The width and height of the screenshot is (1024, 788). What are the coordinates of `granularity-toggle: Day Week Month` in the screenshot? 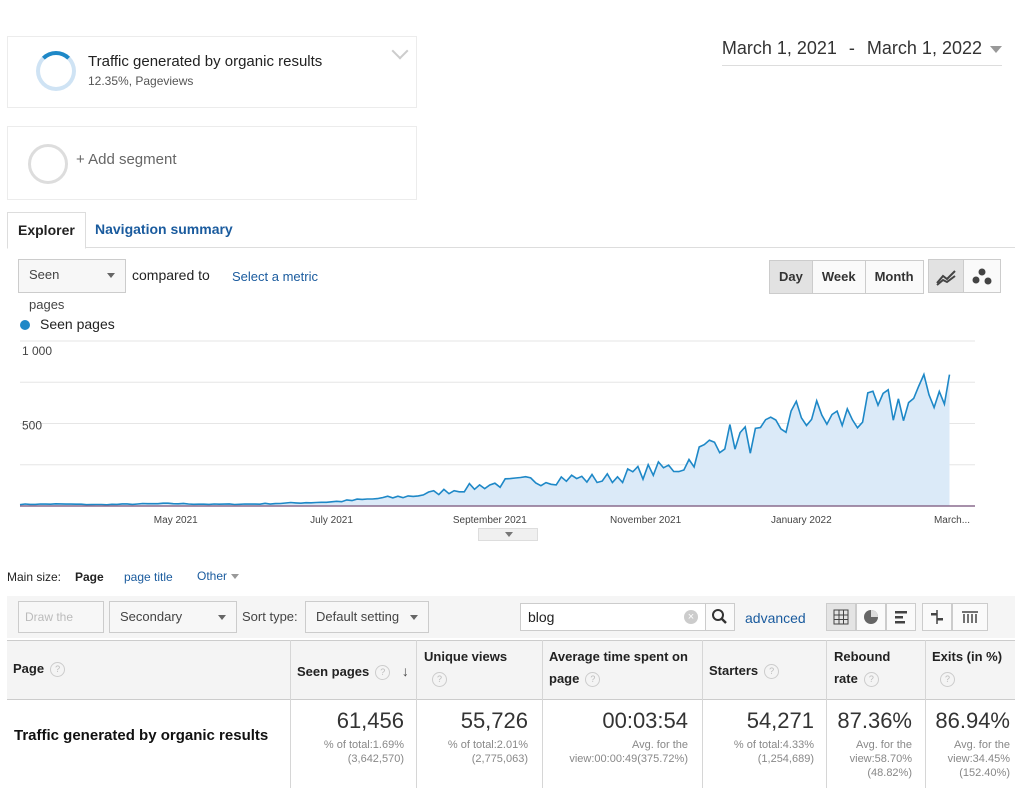 It's located at (846, 277).